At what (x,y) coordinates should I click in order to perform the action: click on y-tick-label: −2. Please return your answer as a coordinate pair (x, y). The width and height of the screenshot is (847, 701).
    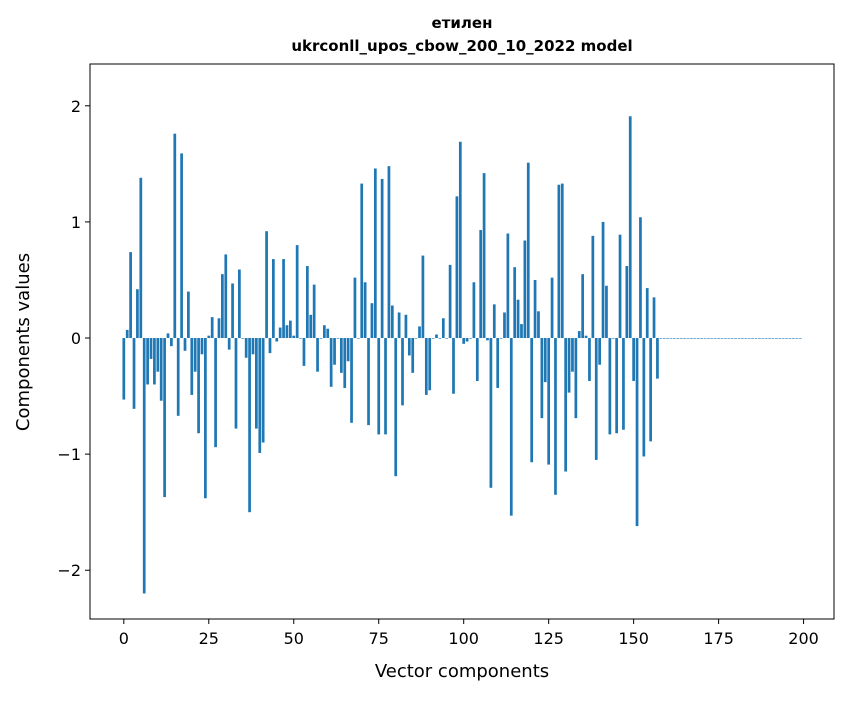
    Looking at the image, I should click on (69, 570).